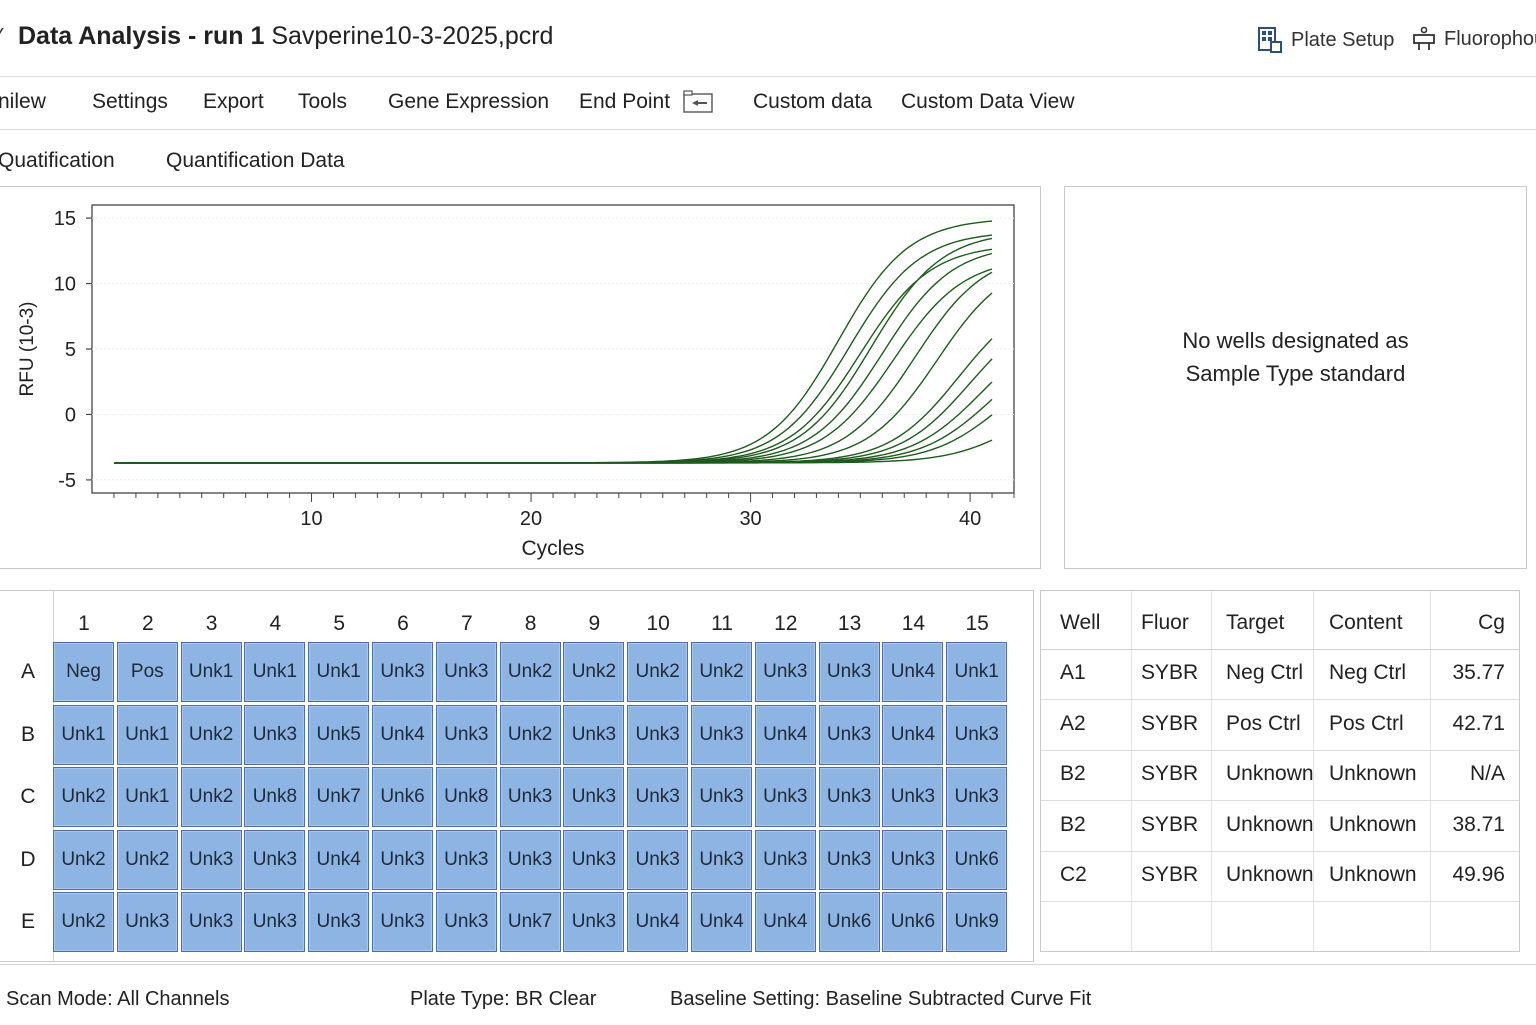 The width and height of the screenshot is (1536, 1025). I want to click on menu-settings: Settings, so click(130, 102).